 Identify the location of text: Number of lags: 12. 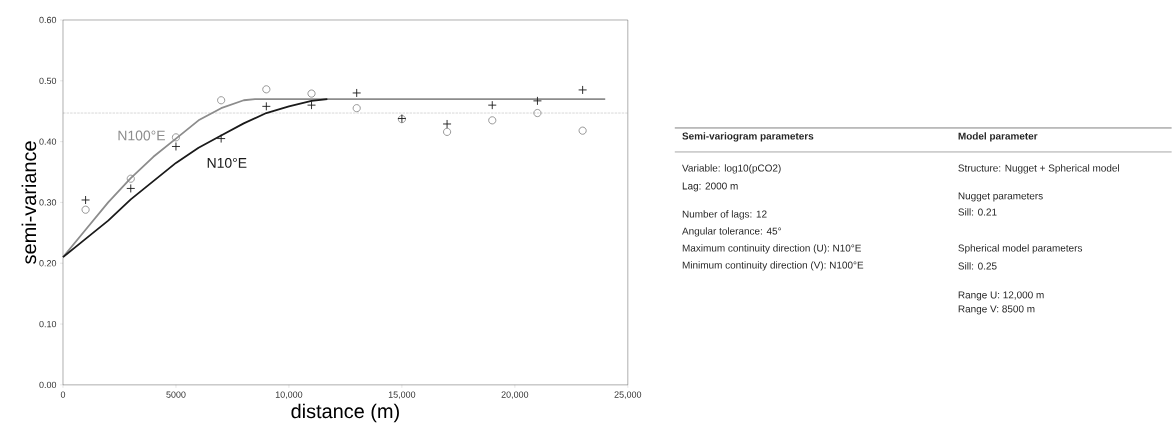
(724, 215).